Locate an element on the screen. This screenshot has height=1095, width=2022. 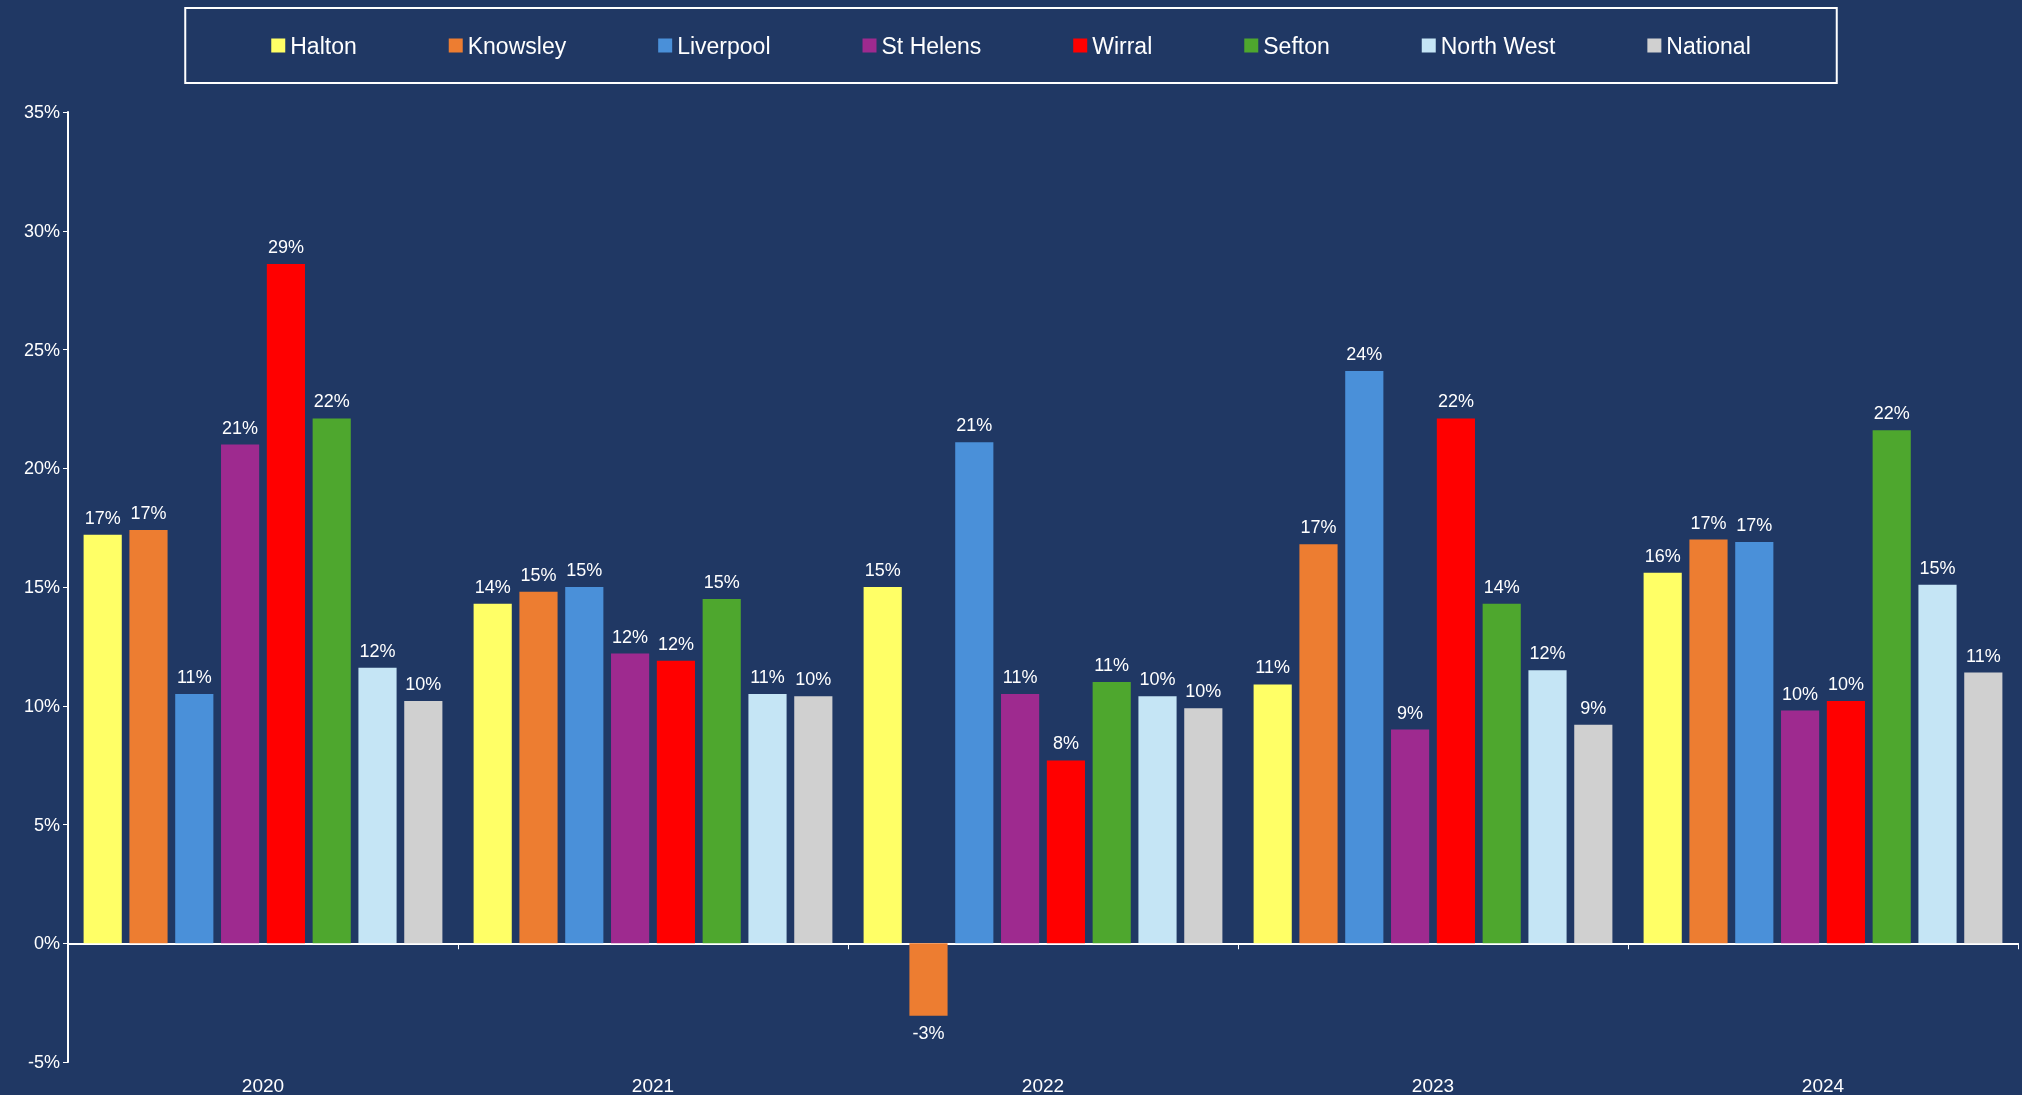
data-label: -3% is located at coordinates (928, 1032).